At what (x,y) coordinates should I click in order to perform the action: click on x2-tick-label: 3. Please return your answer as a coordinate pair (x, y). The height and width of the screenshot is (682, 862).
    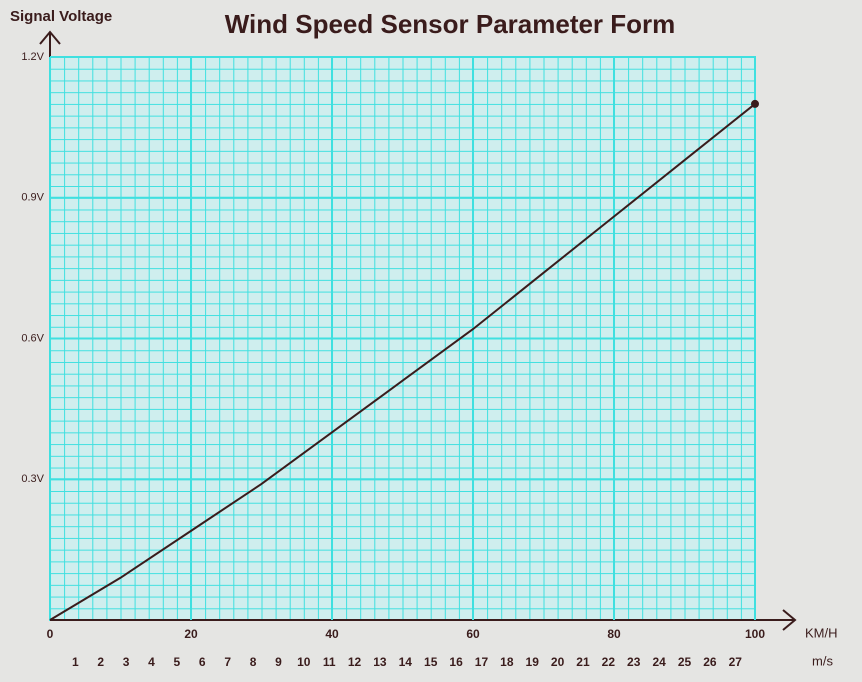
    Looking at the image, I should click on (126, 662).